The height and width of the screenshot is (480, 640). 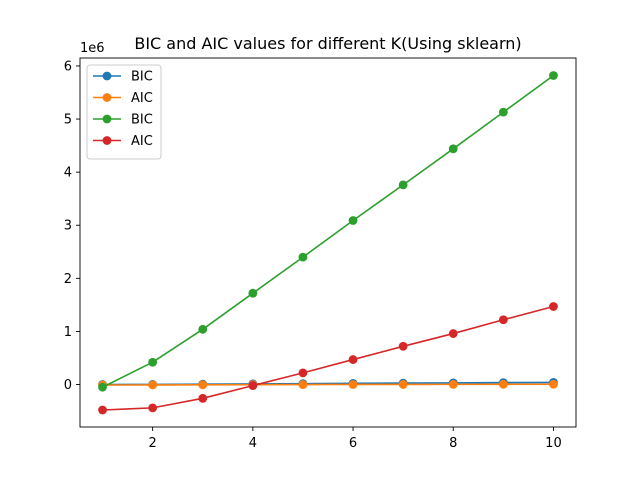 I want to click on legend: BIC AIC BIC AIC, so click(x=124, y=112).